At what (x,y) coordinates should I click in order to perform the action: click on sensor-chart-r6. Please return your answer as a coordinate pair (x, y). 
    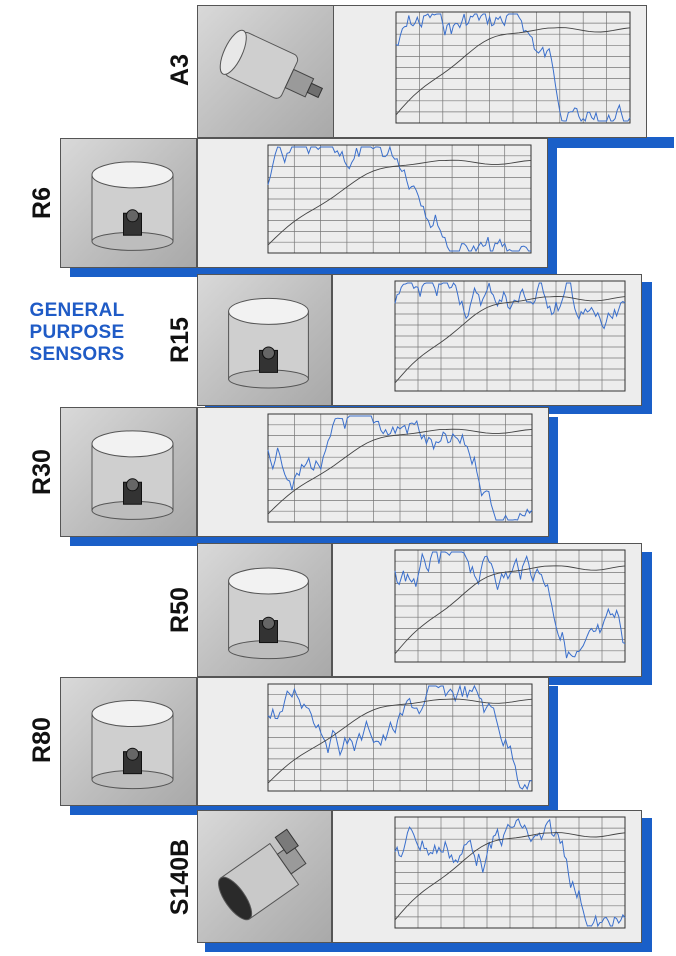
    Looking at the image, I should click on (372, 203).